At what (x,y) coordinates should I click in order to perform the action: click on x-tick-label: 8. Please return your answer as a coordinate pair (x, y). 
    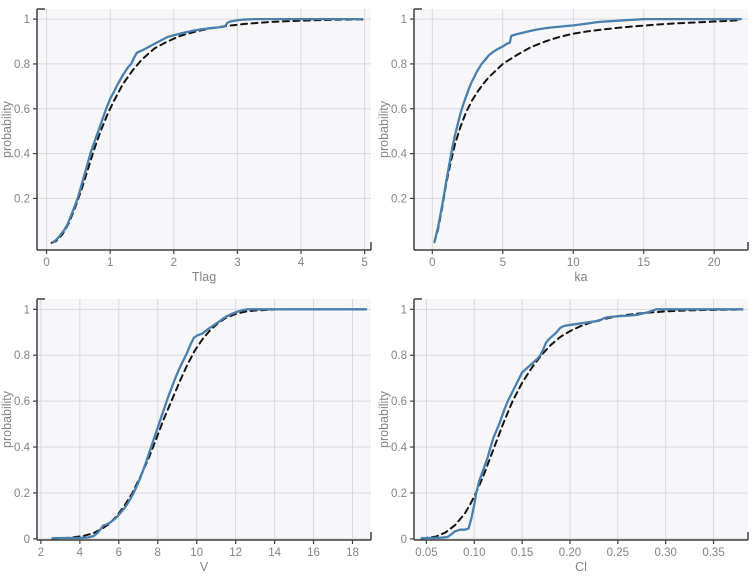
    Looking at the image, I should click on (158, 553).